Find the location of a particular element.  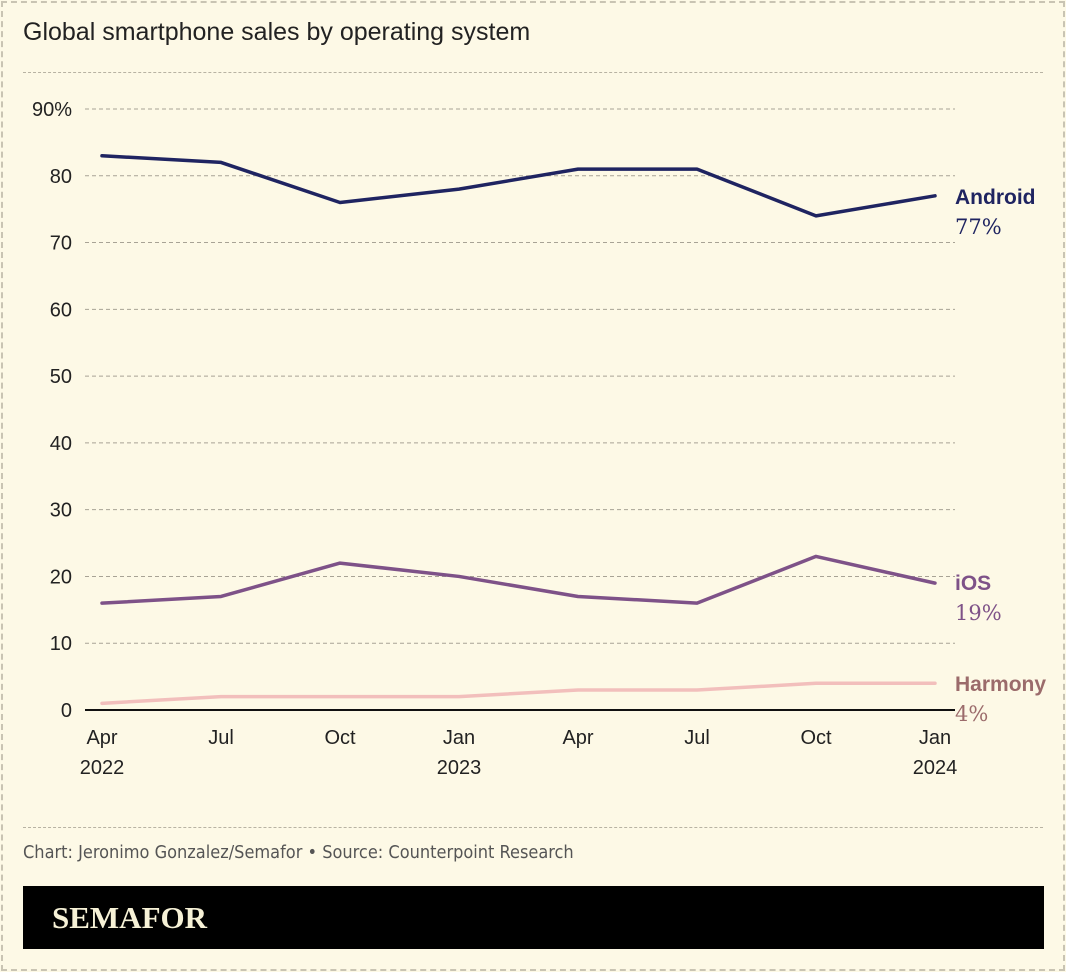

y-tick-label: 0 is located at coordinates (66, 711).